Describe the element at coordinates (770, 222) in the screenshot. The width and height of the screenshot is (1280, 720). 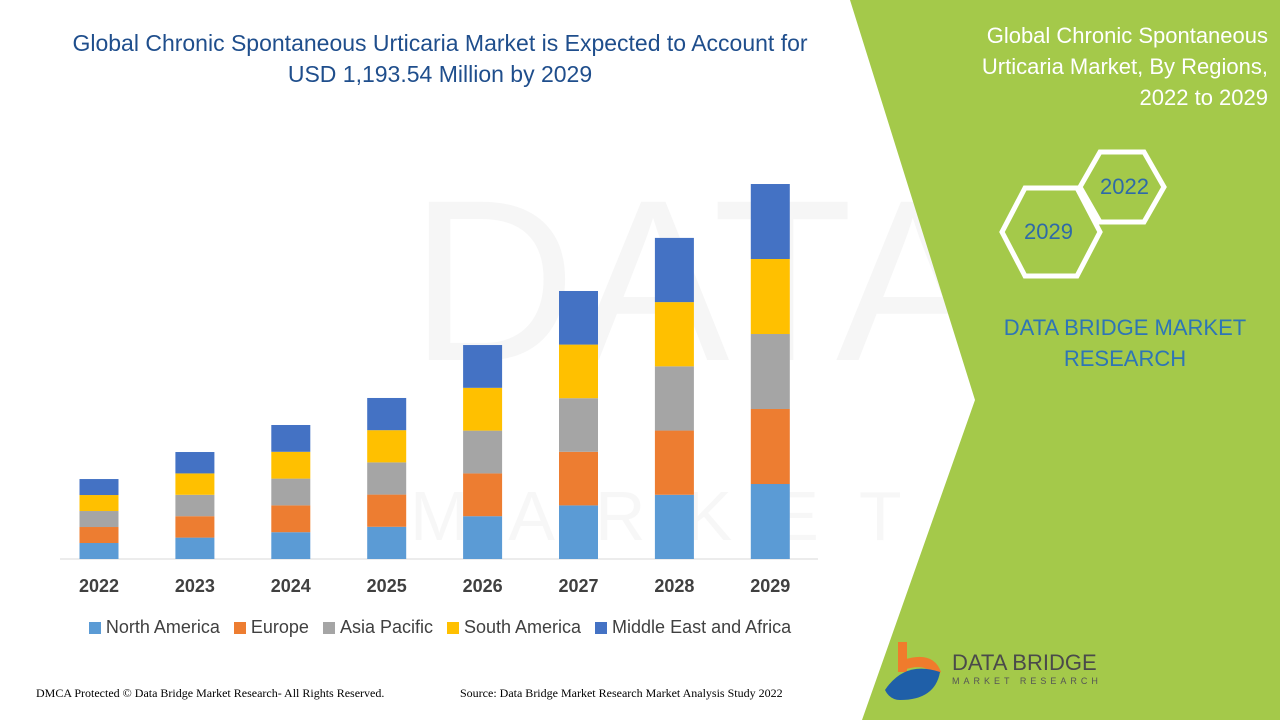
I see `bar-2029-middle-east-and-africa` at that location.